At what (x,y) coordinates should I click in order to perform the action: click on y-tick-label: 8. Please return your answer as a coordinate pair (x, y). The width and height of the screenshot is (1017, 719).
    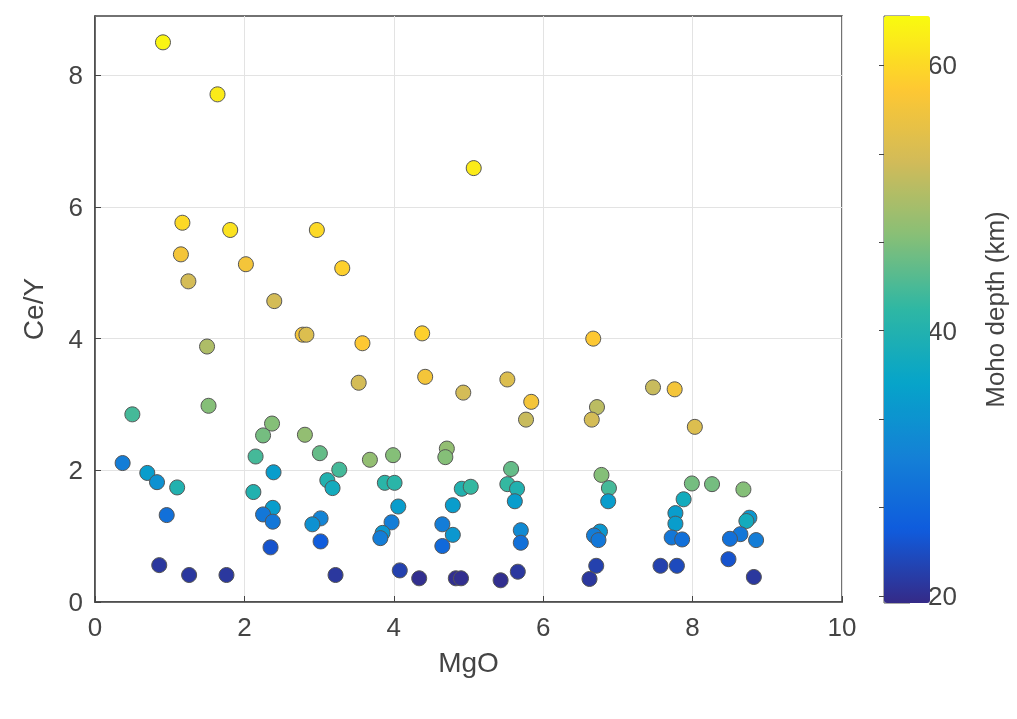
    Looking at the image, I should click on (75, 75).